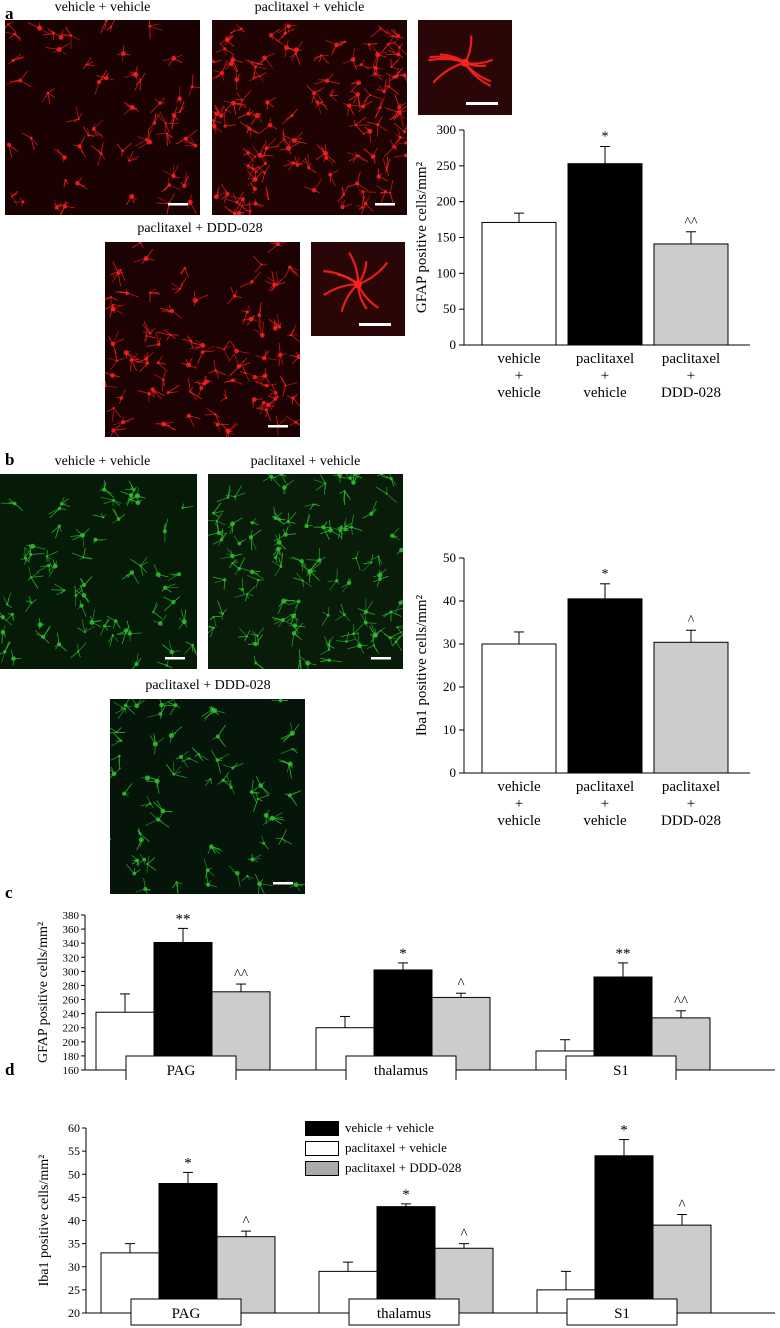 This screenshot has width=780, height=1328. I want to click on category-label: paclitaxel, so click(691, 359).